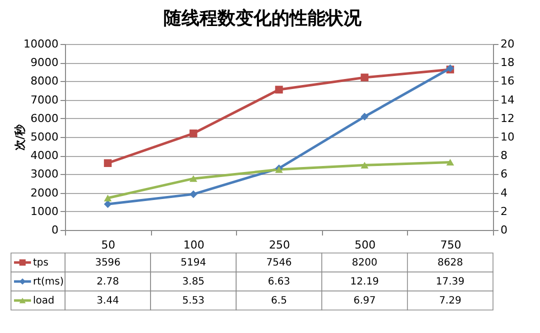  Describe the element at coordinates (262, 18) in the screenshot. I see `chart-title: 随线程数变化的性能状况` at that location.